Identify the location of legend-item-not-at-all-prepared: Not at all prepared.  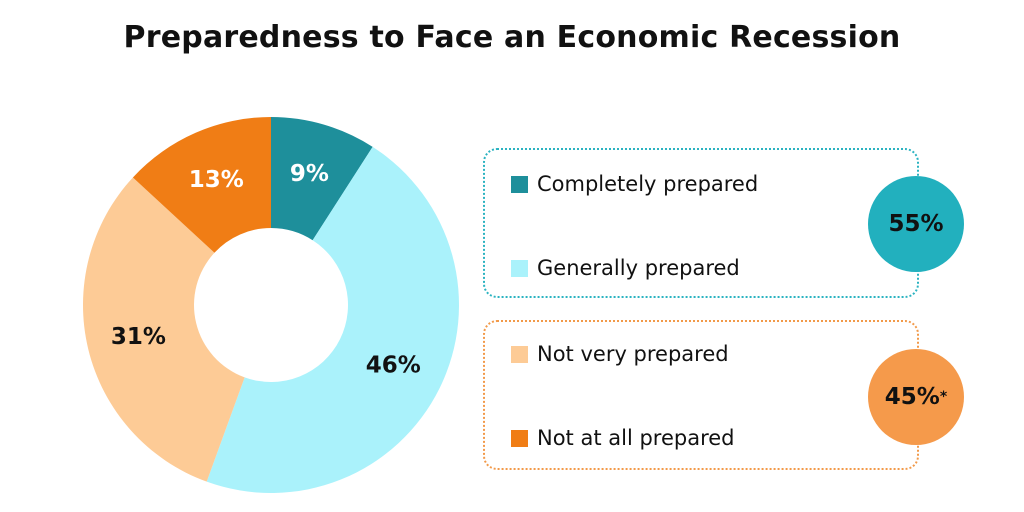
(623, 438).